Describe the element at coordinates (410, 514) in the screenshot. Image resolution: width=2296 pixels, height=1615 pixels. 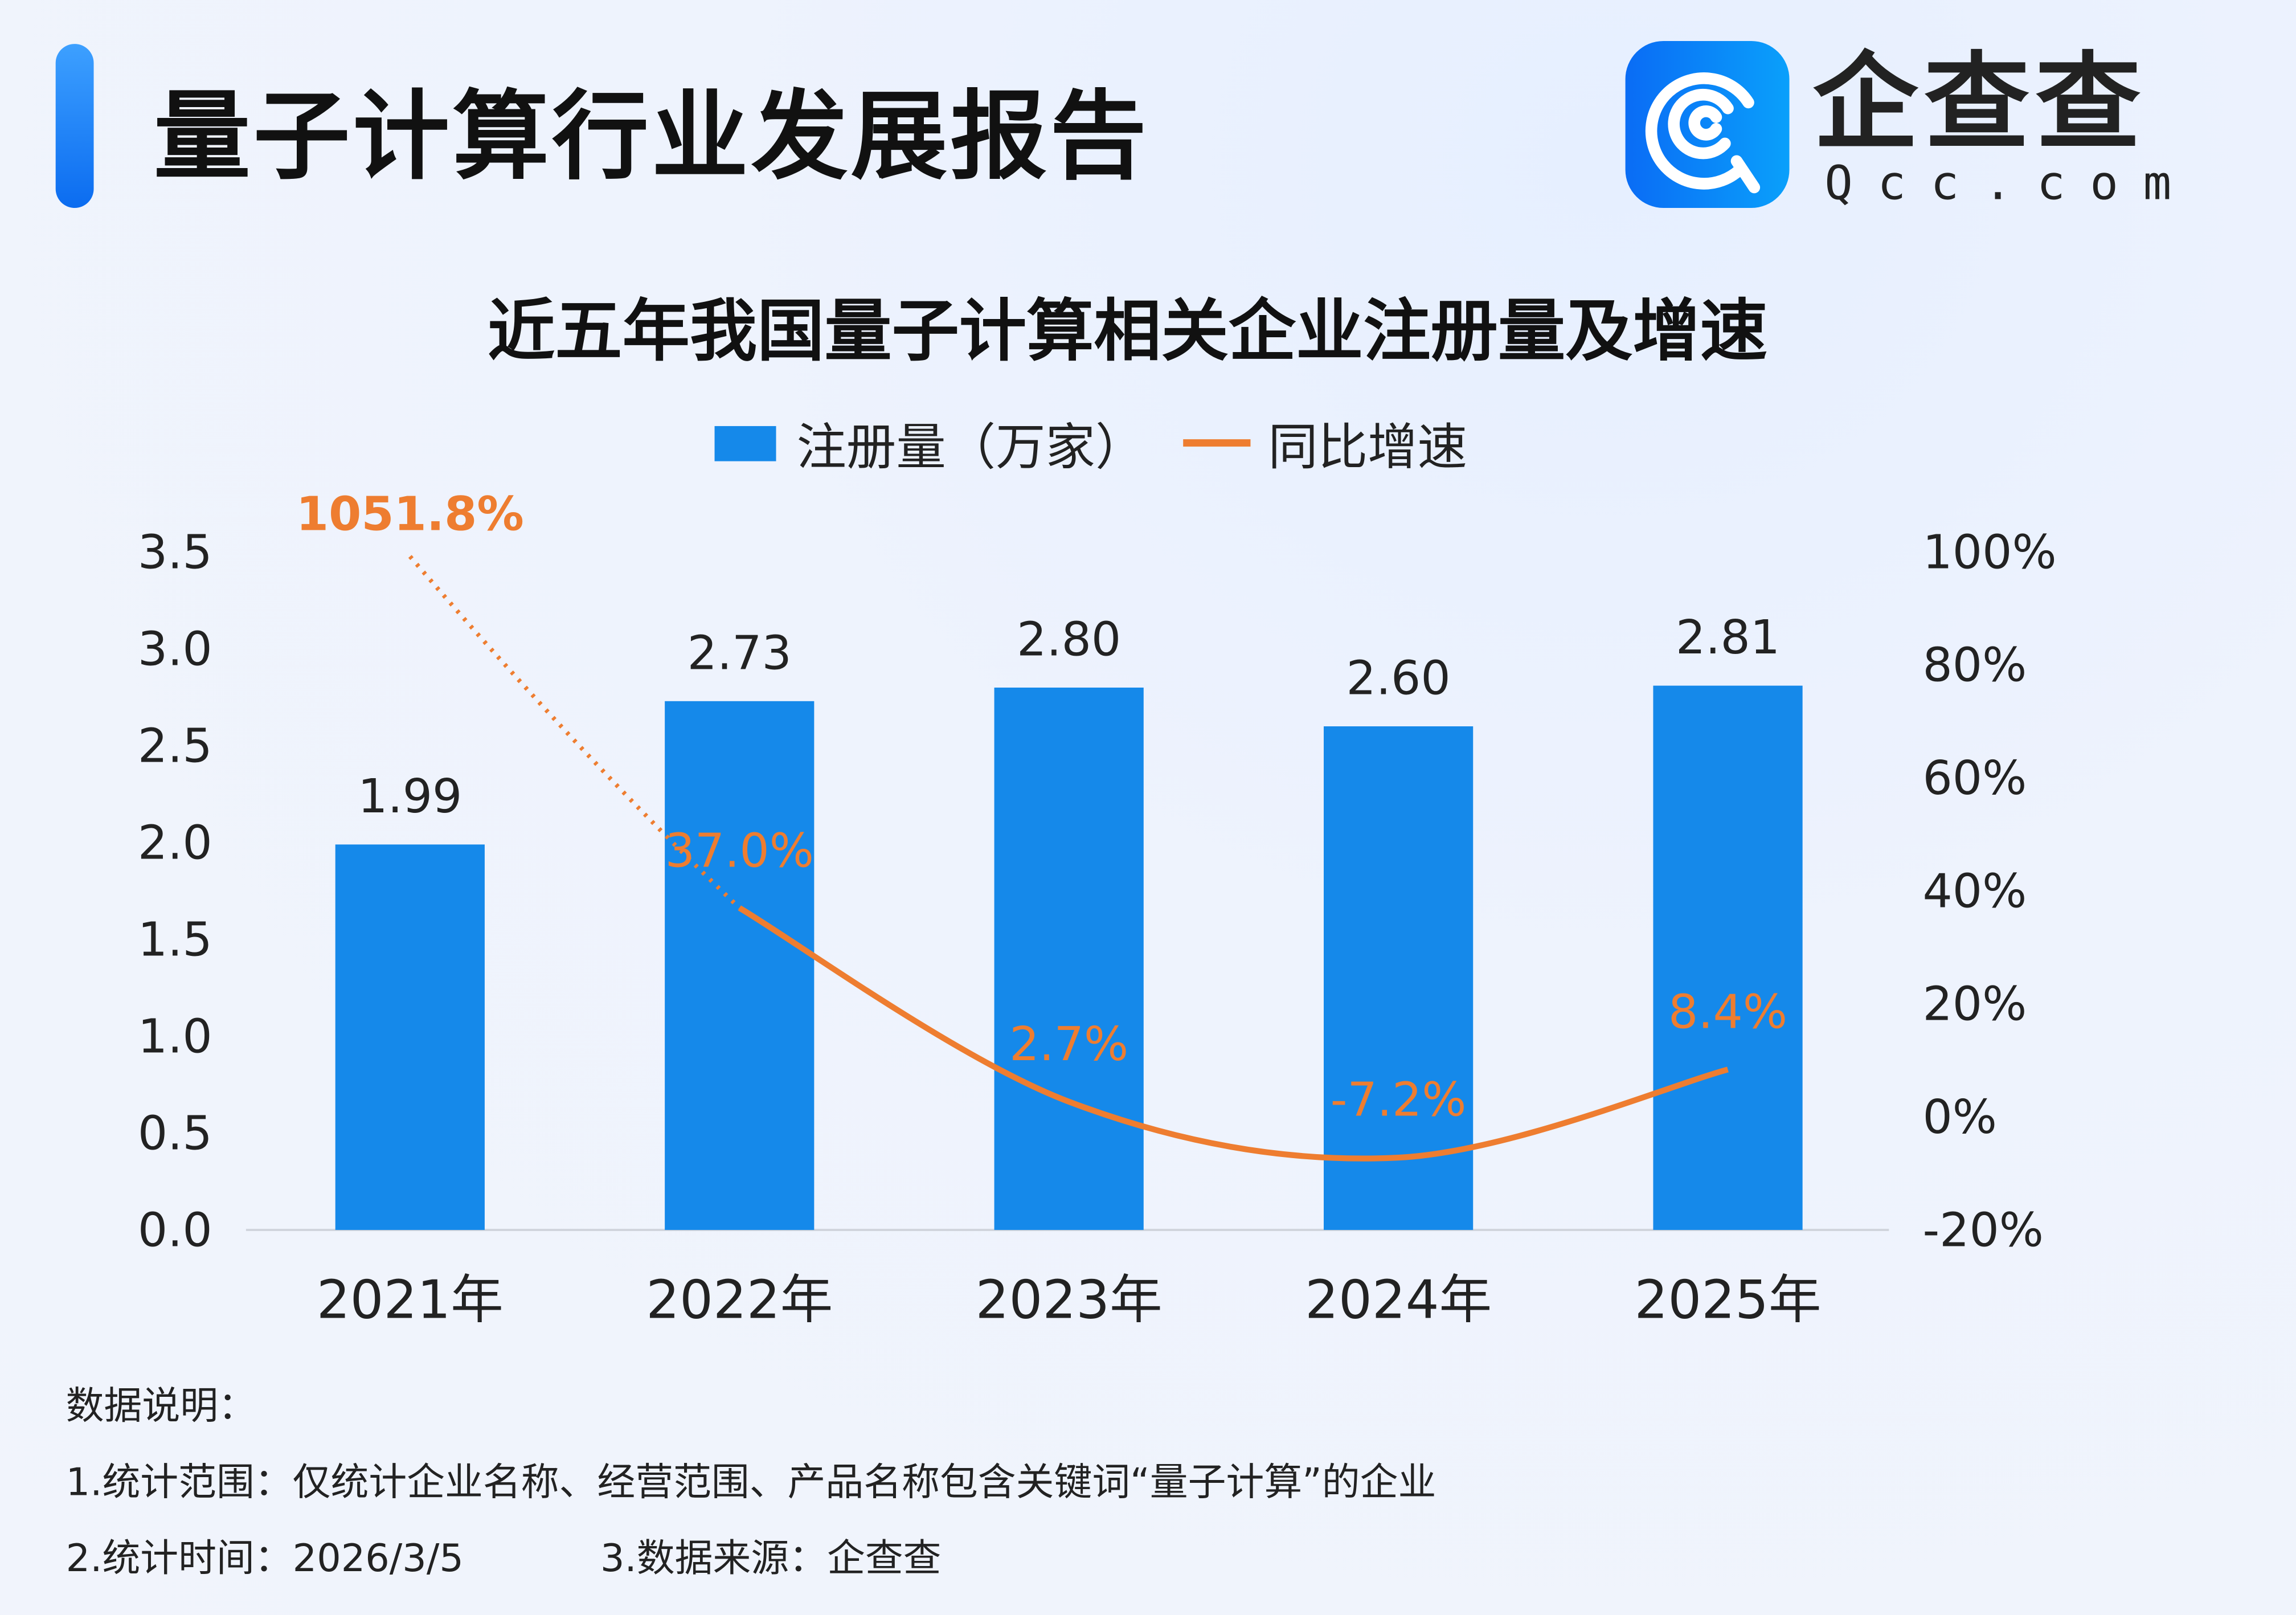
I see `line-data-label: 1051.8%` at that location.